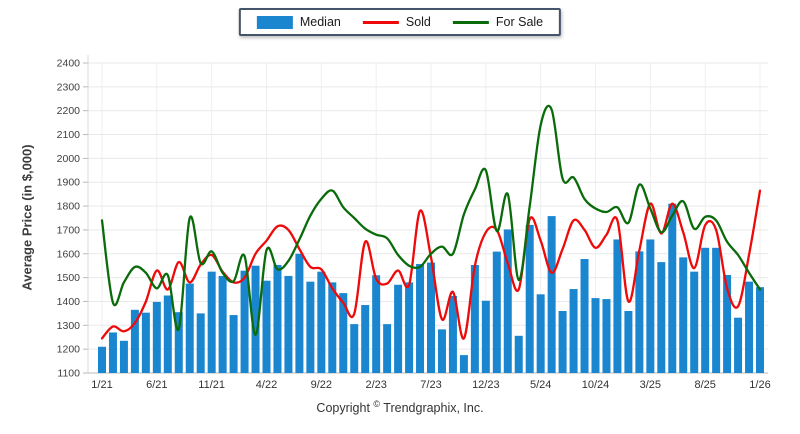 Image resolution: width=800 pixels, height=434 pixels. I want to click on x-tick-label: 12/23, so click(486, 385).